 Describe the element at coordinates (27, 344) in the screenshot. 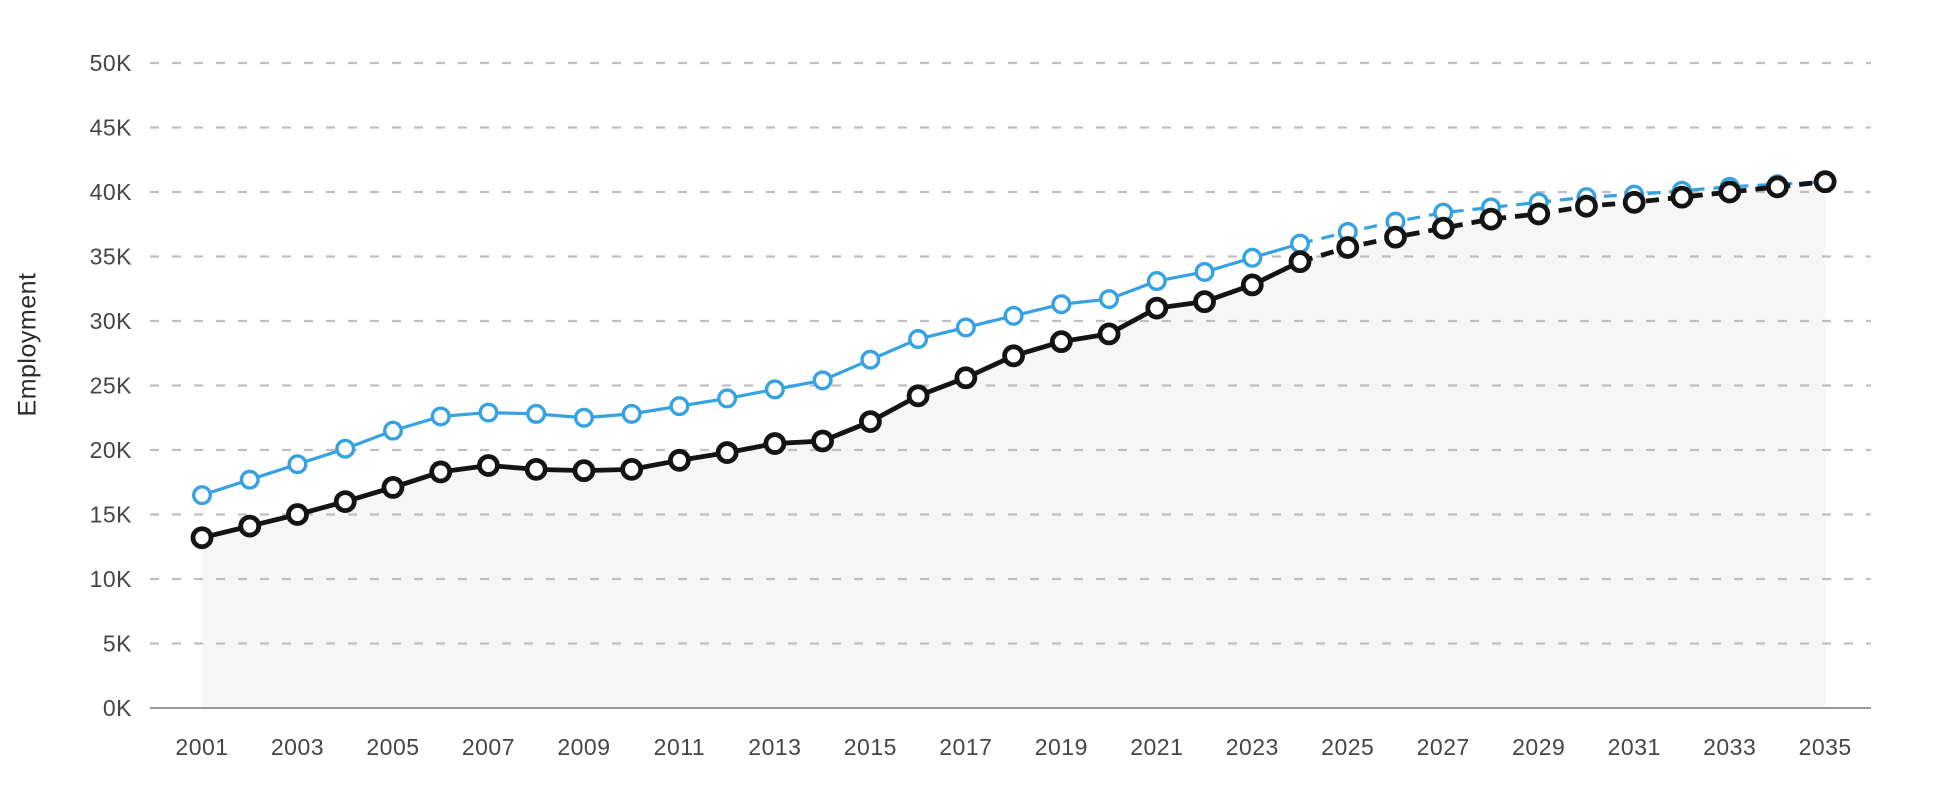

I see `y-axis-title: Employment` at that location.